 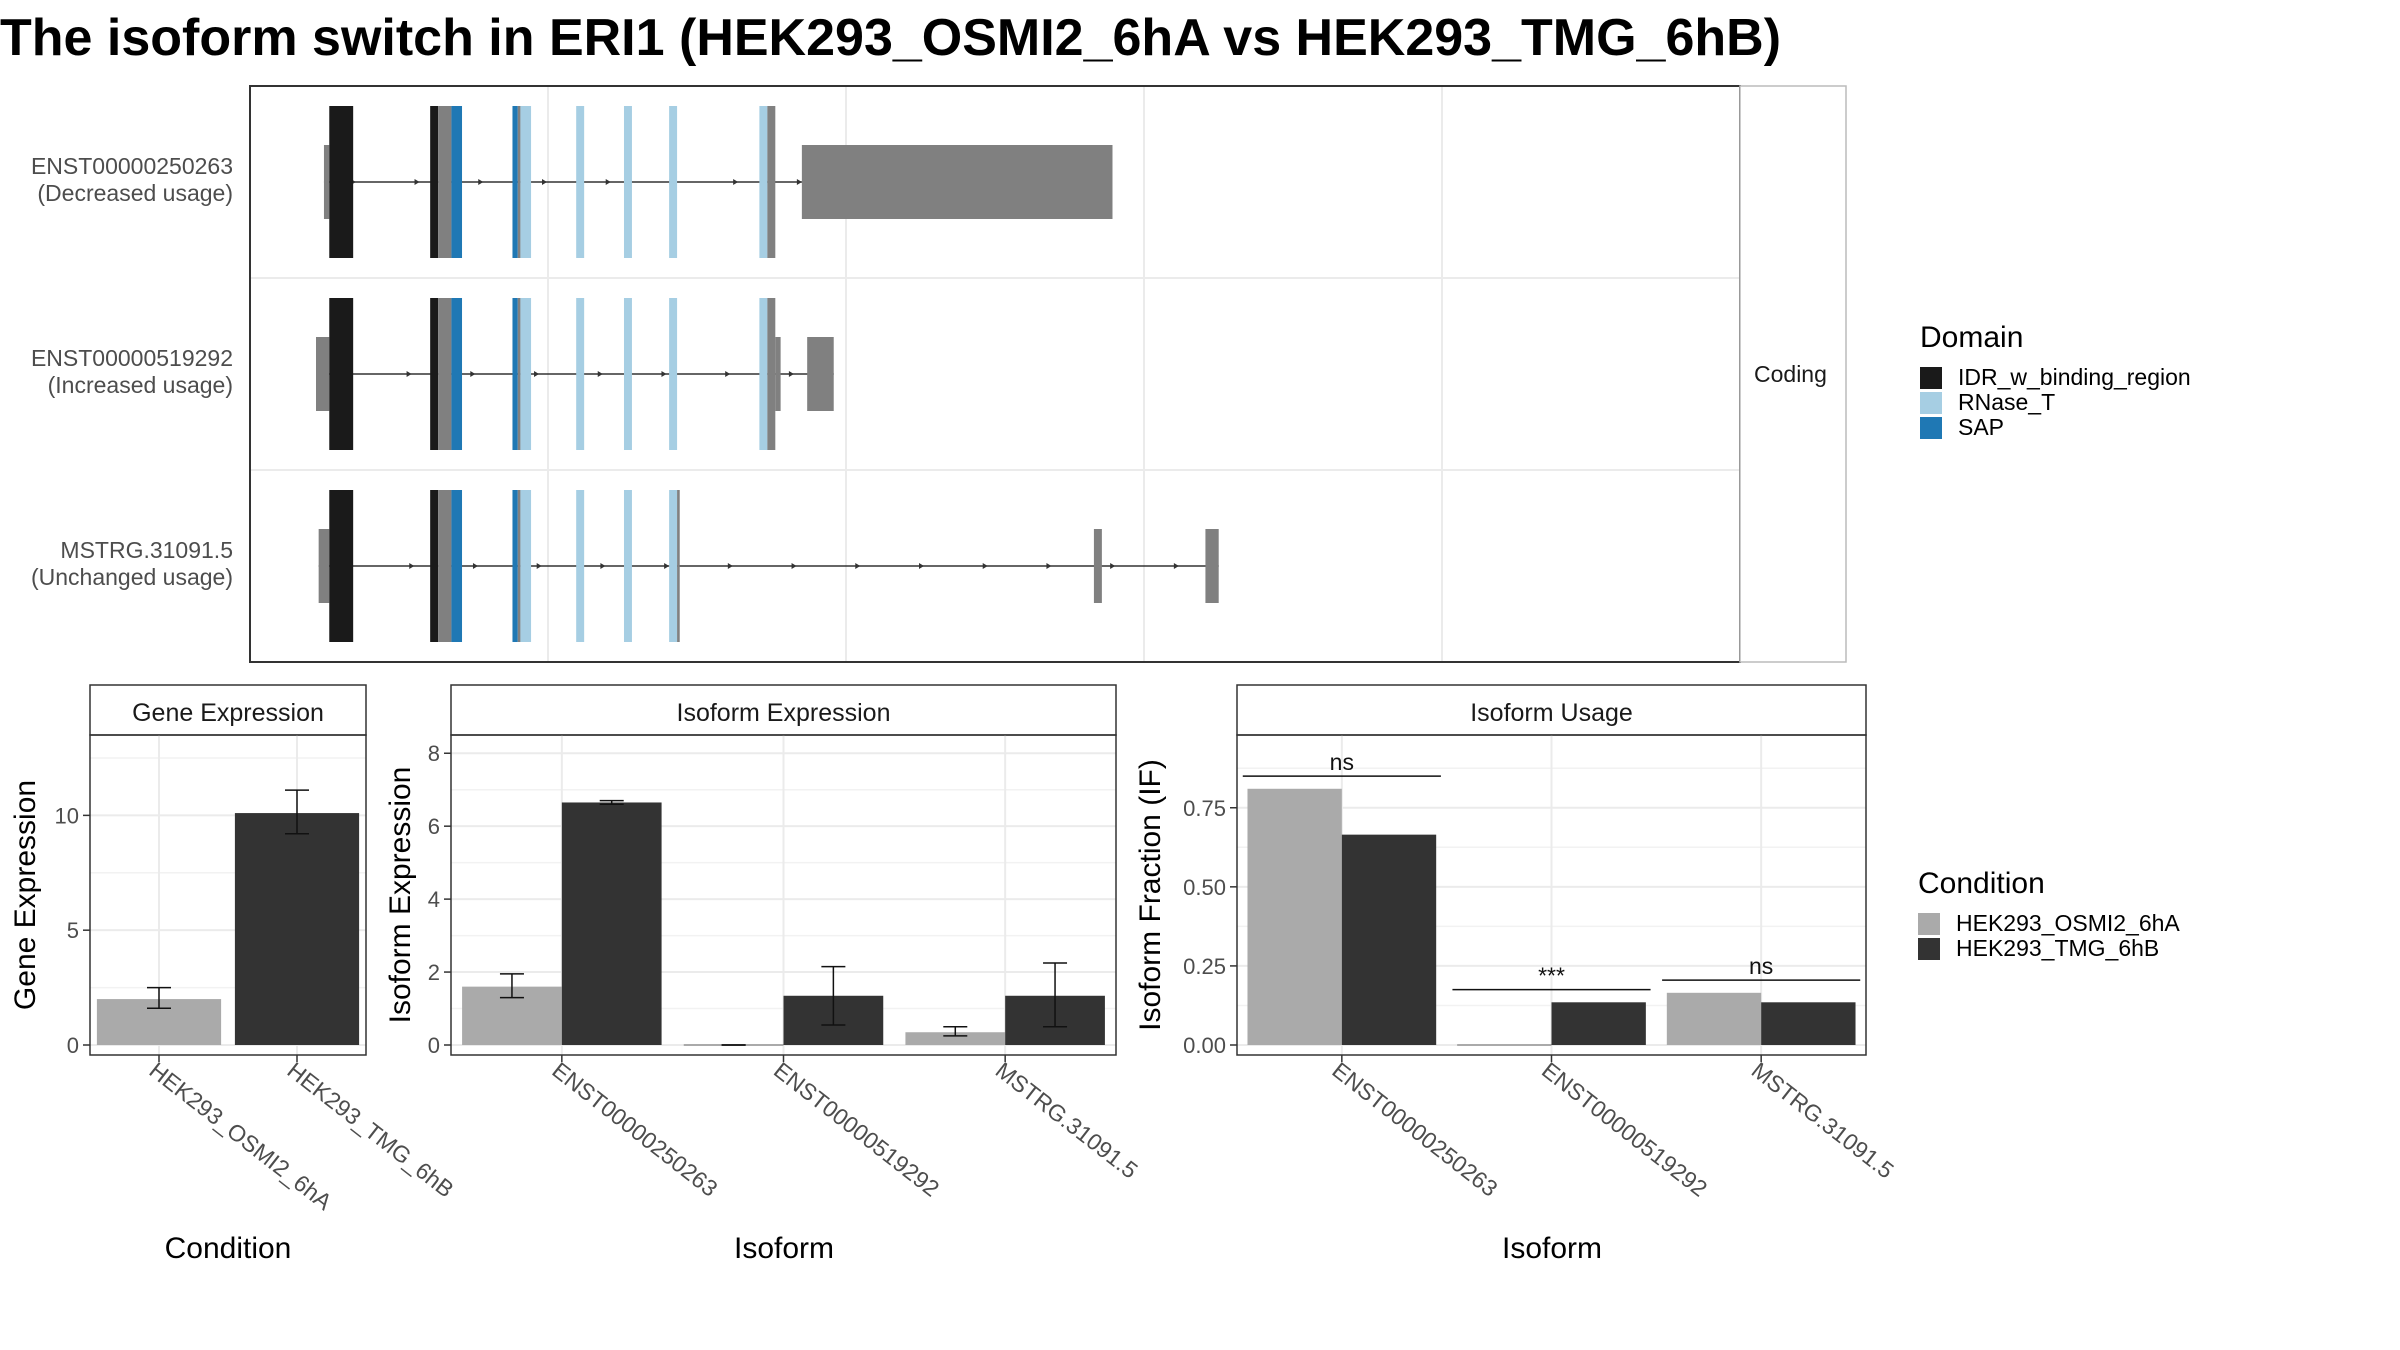 What do you see at coordinates (73, 930) in the screenshot?
I see `y-tick-label: 5` at bounding box center [73, 930].